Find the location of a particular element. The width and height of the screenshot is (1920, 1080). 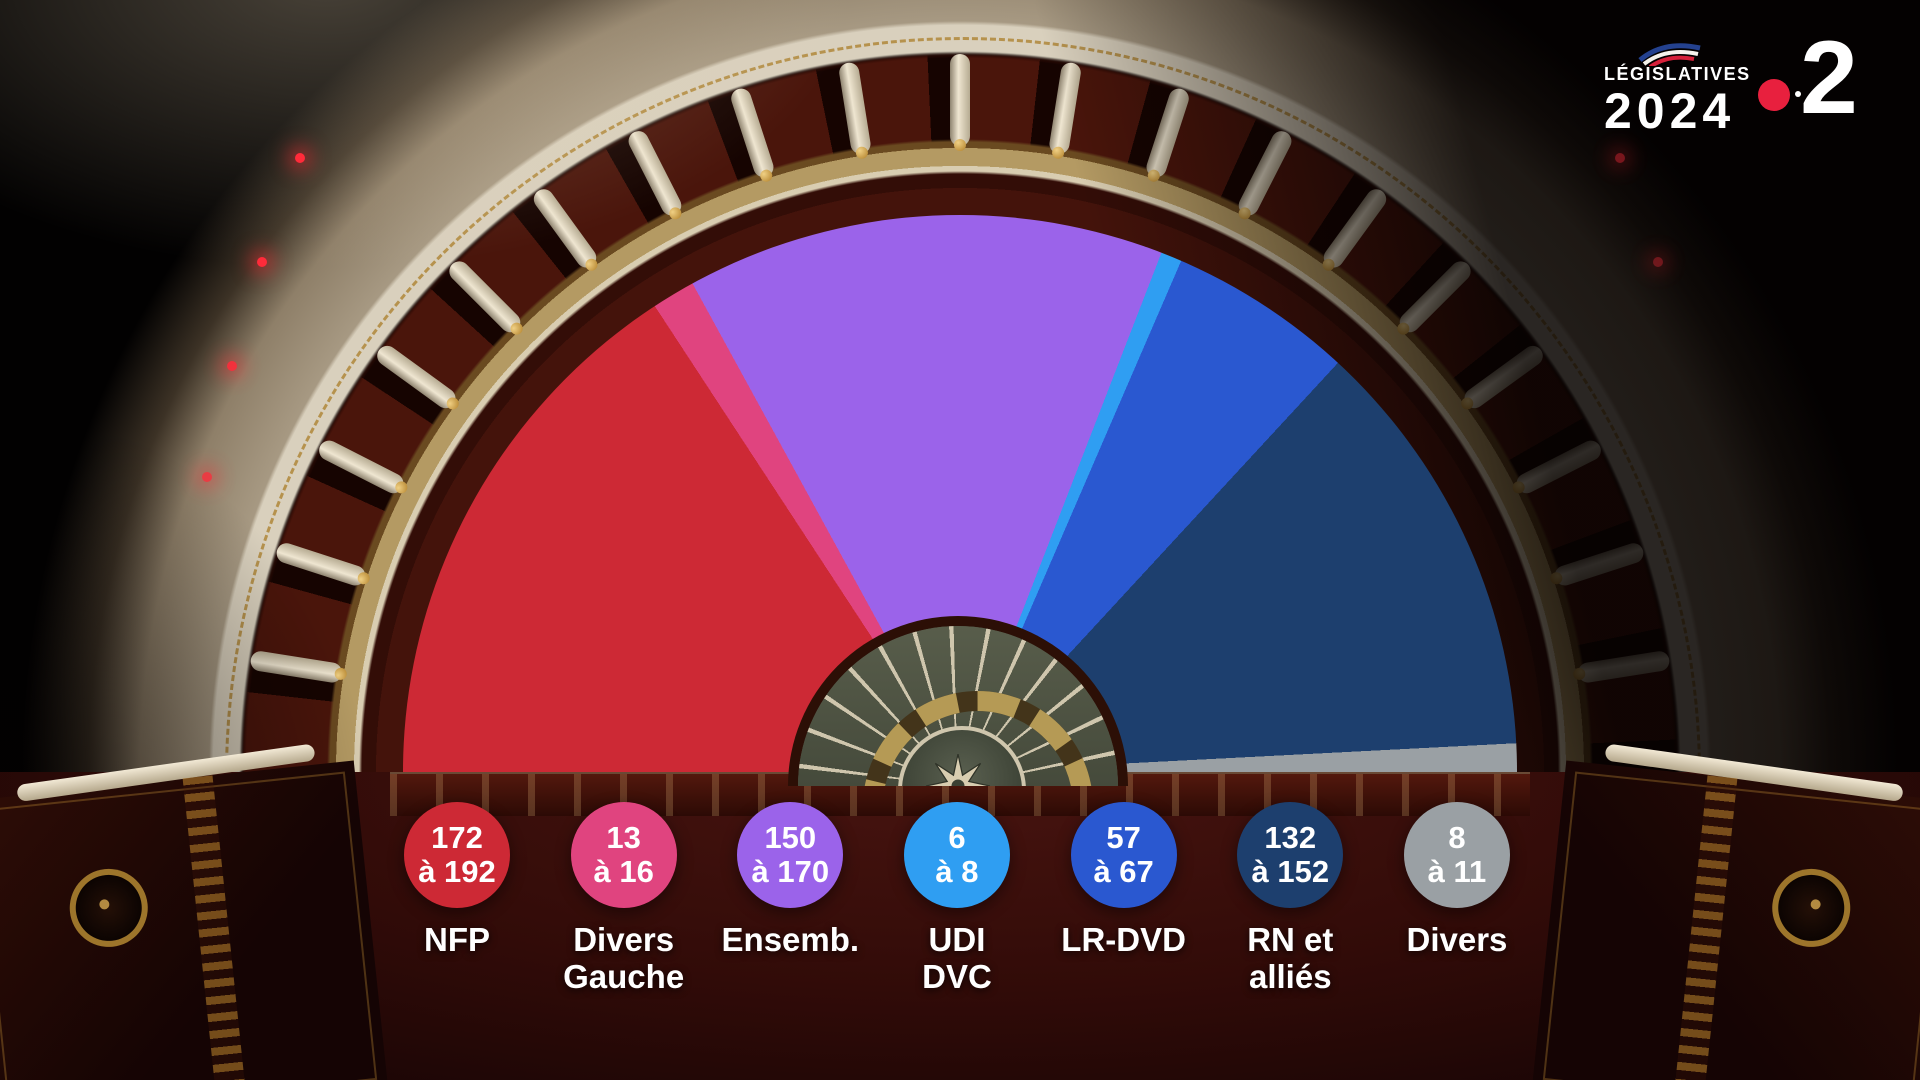

seat-range-badge: 13 à 16 is located at coordinates (623, 855).